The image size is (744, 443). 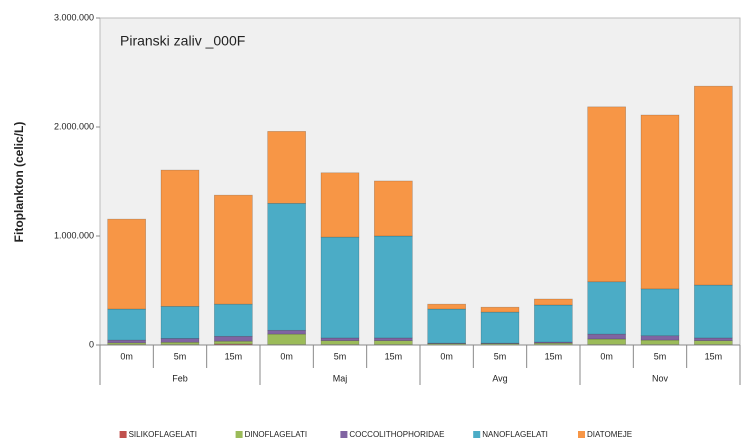 What do you see at coordinates (396, 434) in the screenshot?
I see `legend-label: COCCOLITHOPHORIDAE` at bounding box center [396, 434].